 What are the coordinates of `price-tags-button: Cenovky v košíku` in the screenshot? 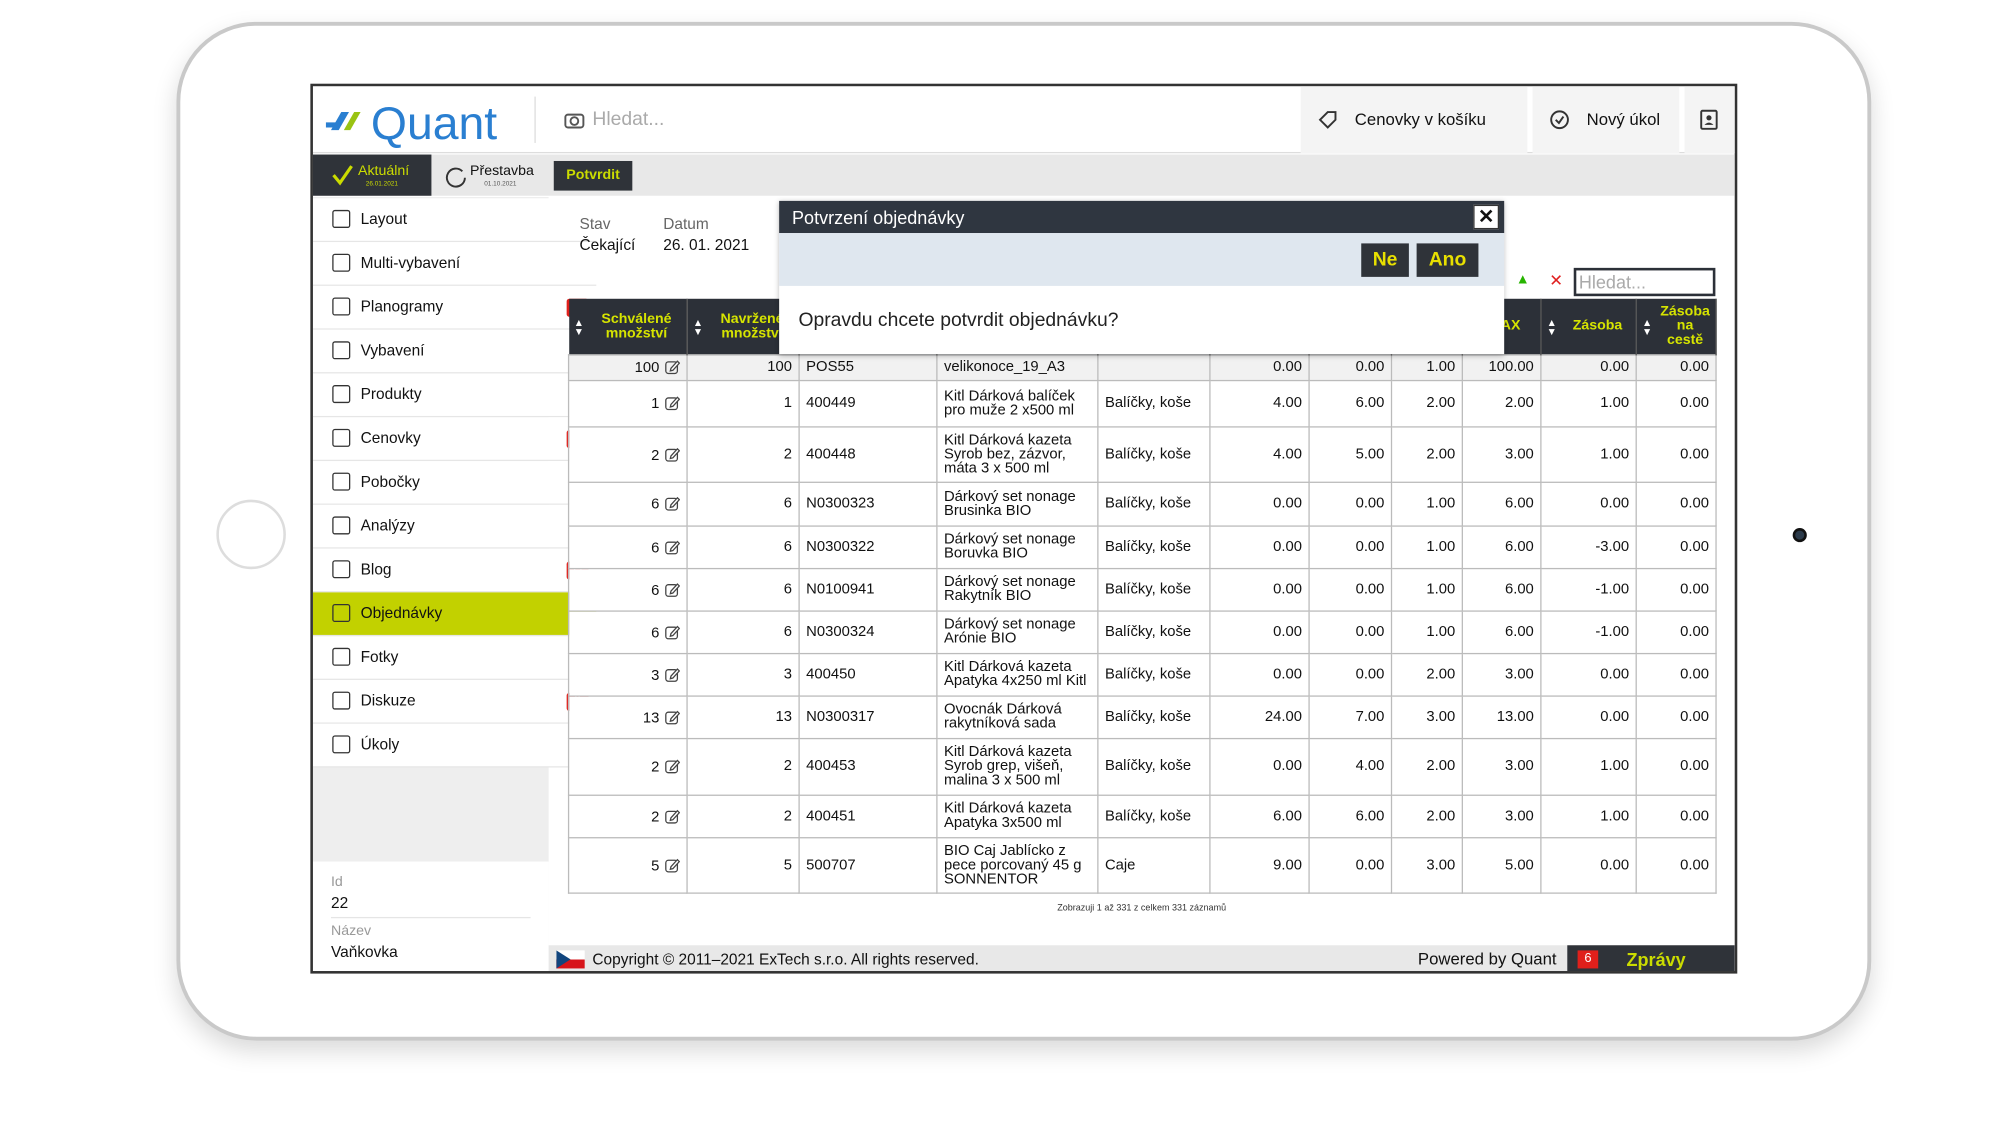 It's located at (1414, 120).